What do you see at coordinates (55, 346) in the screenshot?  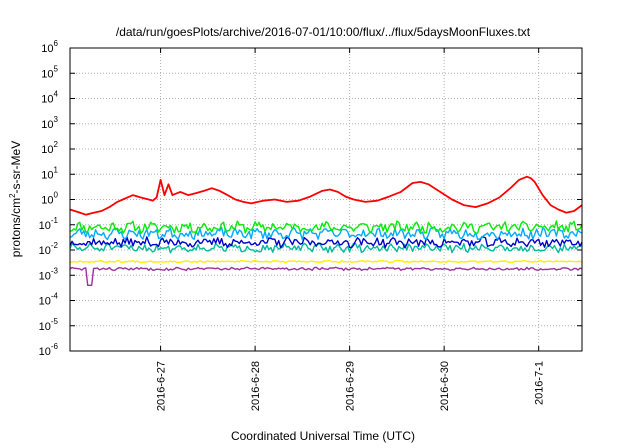 I see `y-tick-exponent: -6` at bounding box center [55, 346].